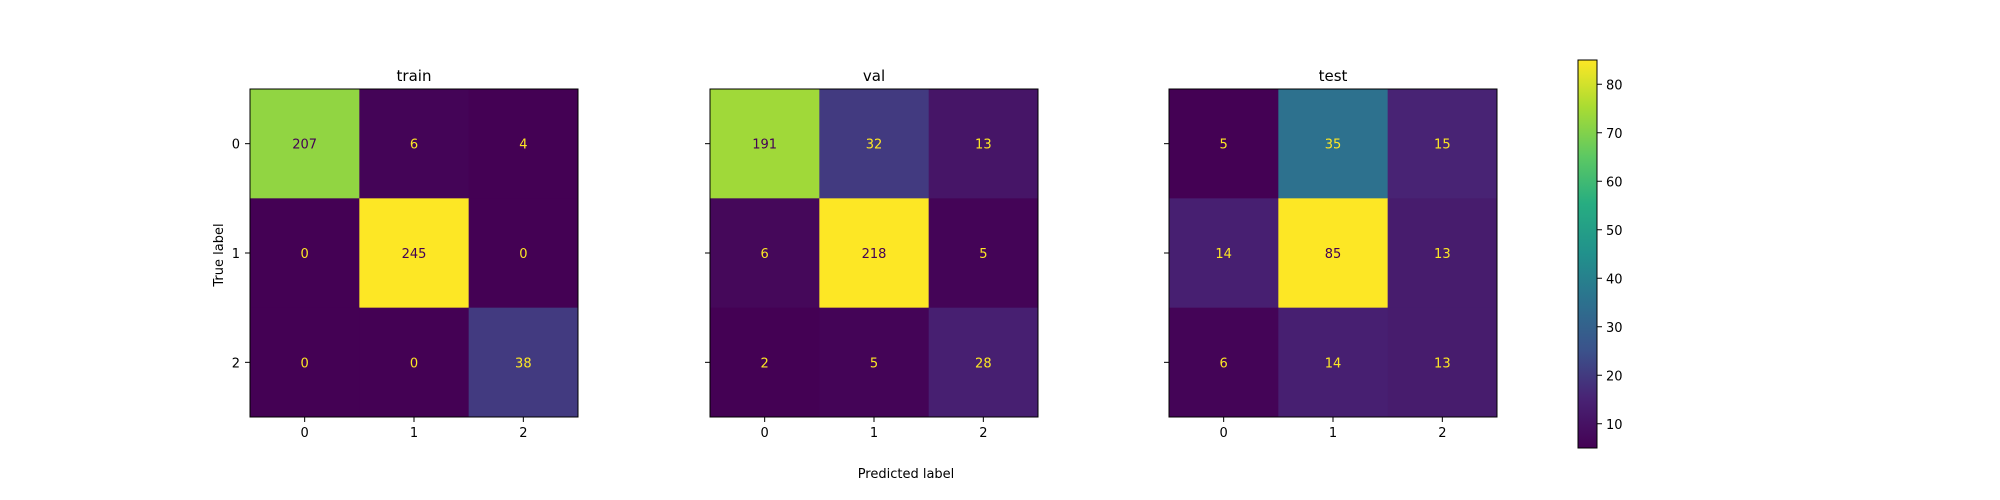  Describe the element at coordinates (1614, 134) in the screenshot. I see `colorbar-tick-label: 70` at that location.